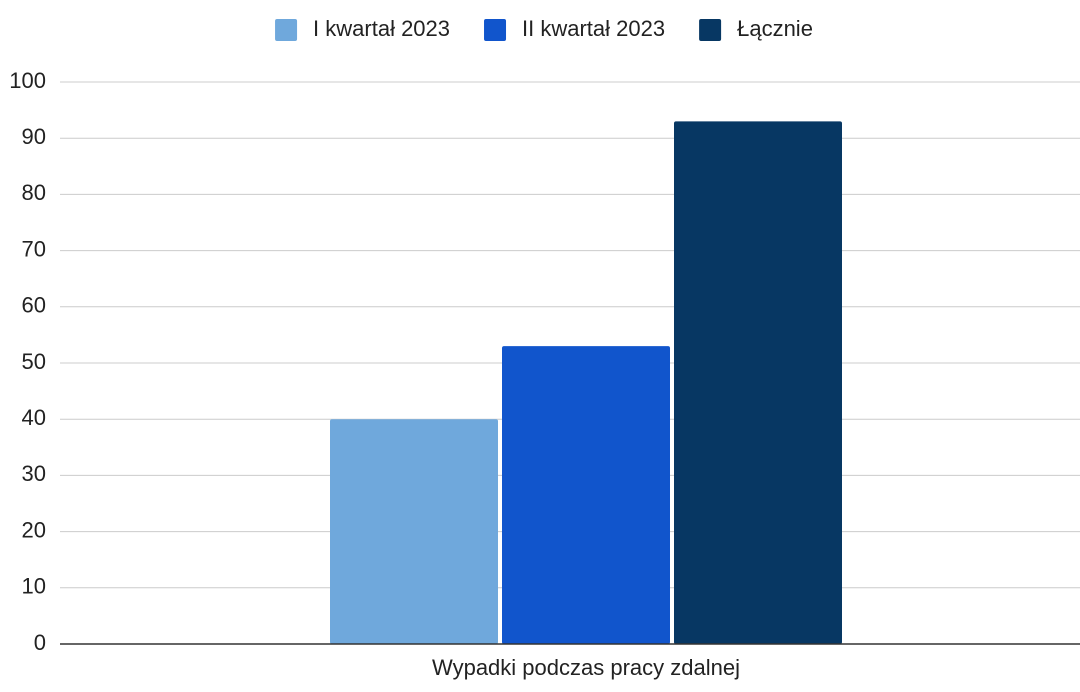 The image size is (1080, 692). I want to click on y-tick-label: 100, so click(27, 80).